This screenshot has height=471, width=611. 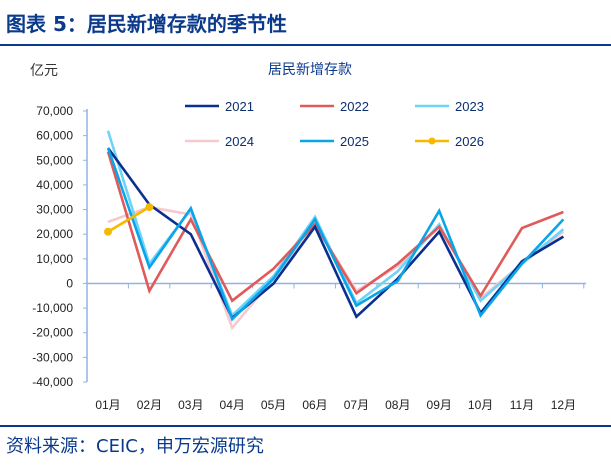 I want to click on y-tick-label: 40,000, so click(x=54, y=185).